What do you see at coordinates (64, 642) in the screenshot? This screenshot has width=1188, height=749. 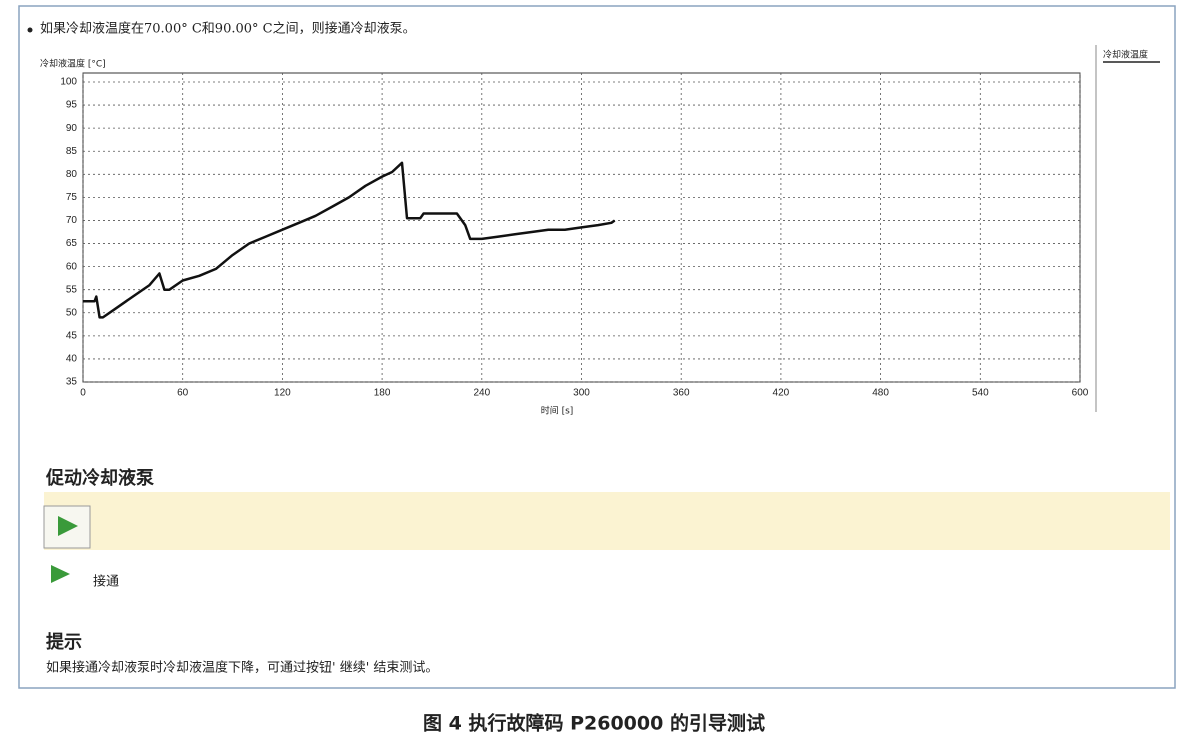 I see `hint-title: 提示` at bounding box center [64, 642].